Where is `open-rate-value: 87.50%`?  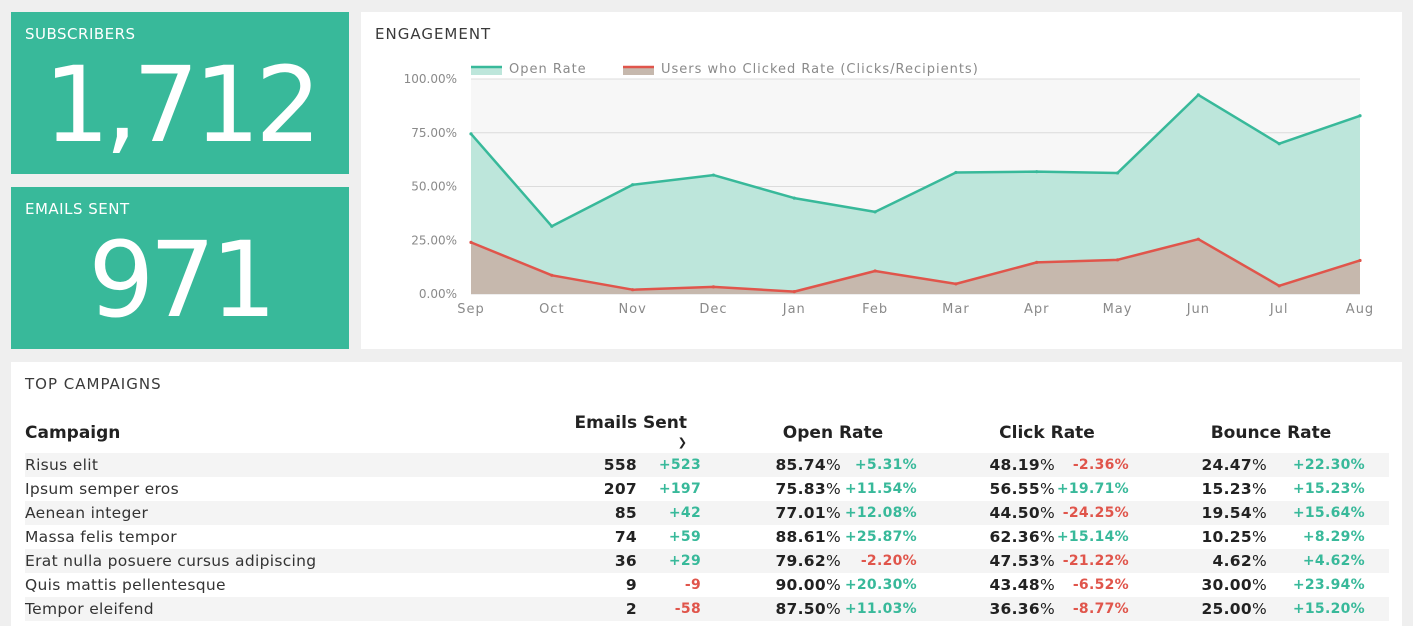
open-rate-value: 87.50% is located at coordinates (783, 609).